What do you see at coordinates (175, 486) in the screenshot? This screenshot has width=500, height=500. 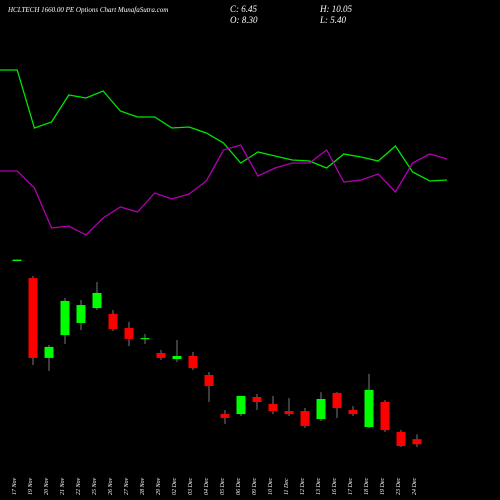 I see `x-tick-label: 02 Dec` at bounding box center [175, 486].